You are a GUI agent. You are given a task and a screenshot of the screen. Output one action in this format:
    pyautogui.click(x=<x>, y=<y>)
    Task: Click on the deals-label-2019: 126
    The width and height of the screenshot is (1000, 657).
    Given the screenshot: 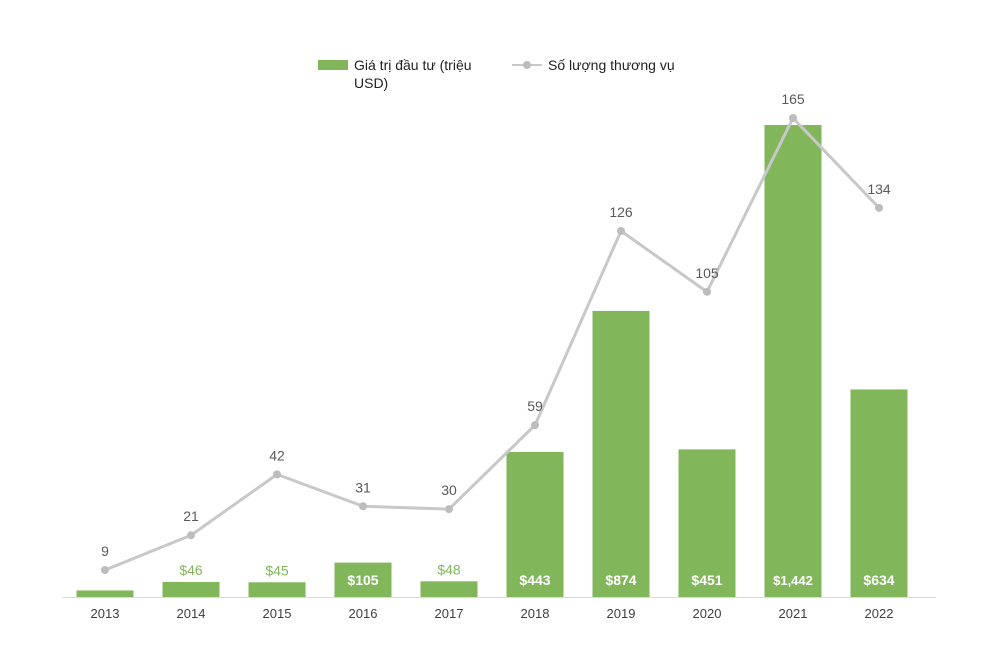 What is the action you would take?
    pyautogui.click(x=621, y=212)
    